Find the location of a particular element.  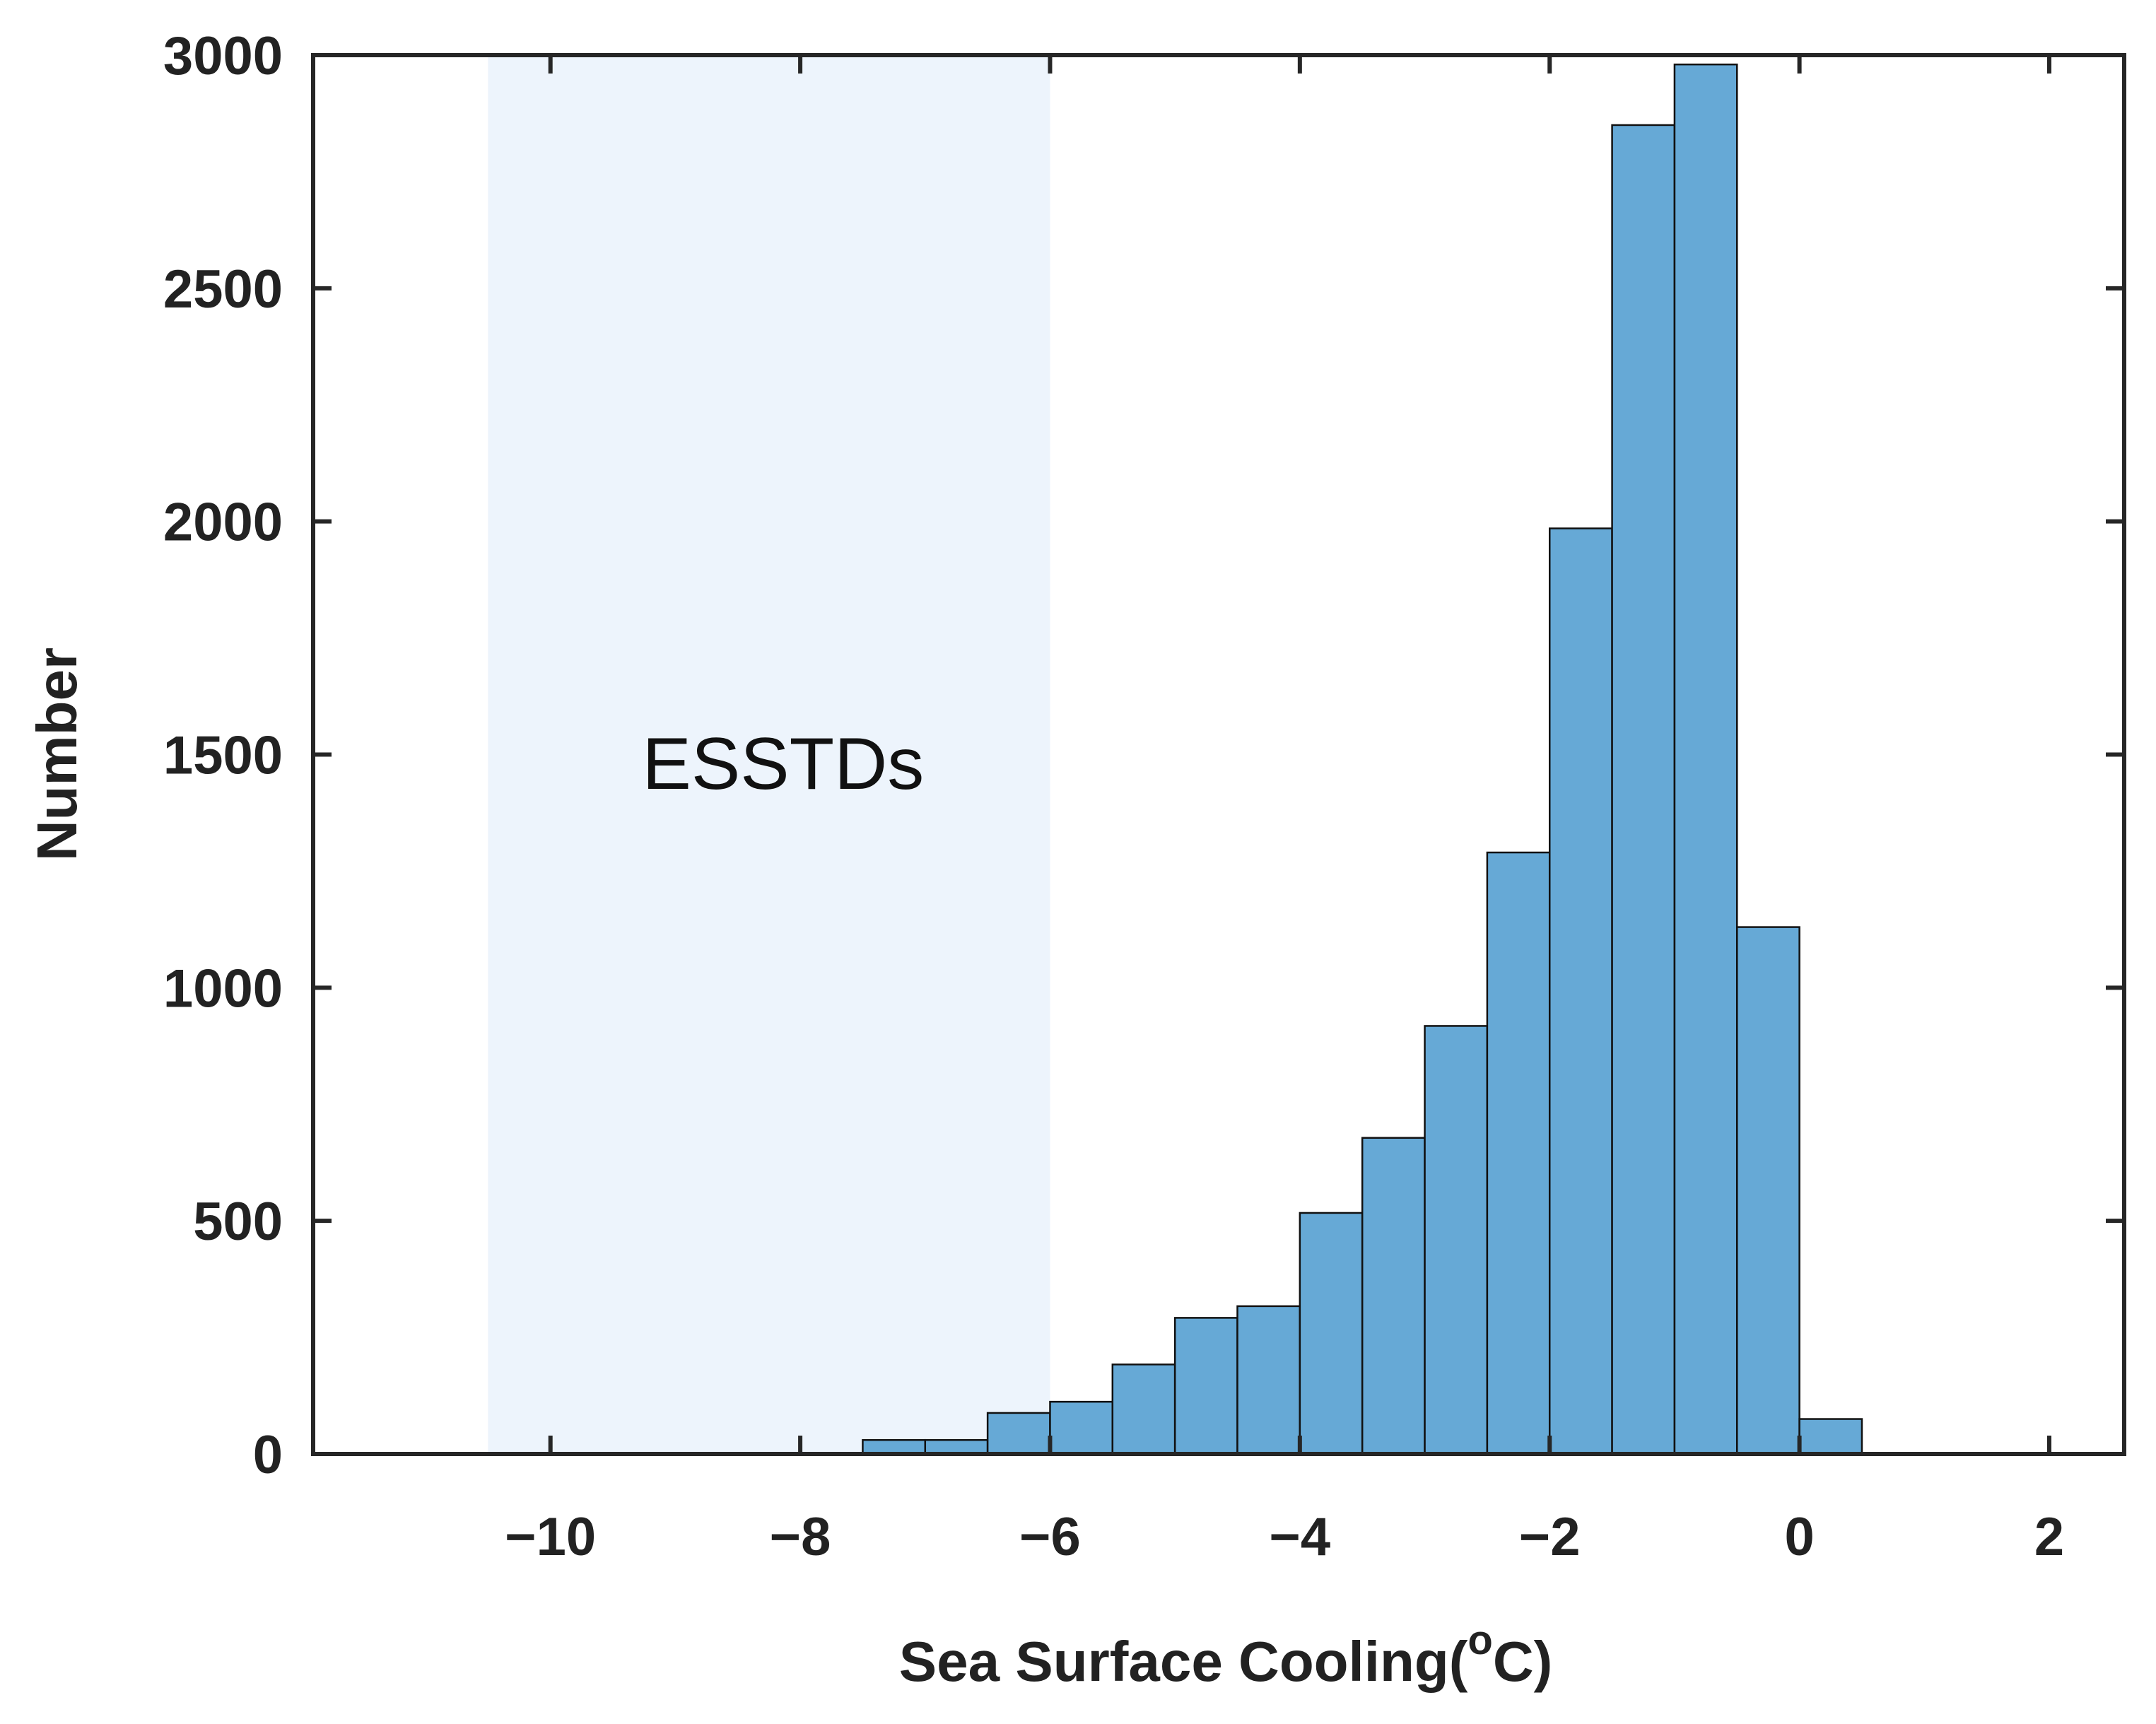

y-axis-title: Number is located at coordinates (56, 754).